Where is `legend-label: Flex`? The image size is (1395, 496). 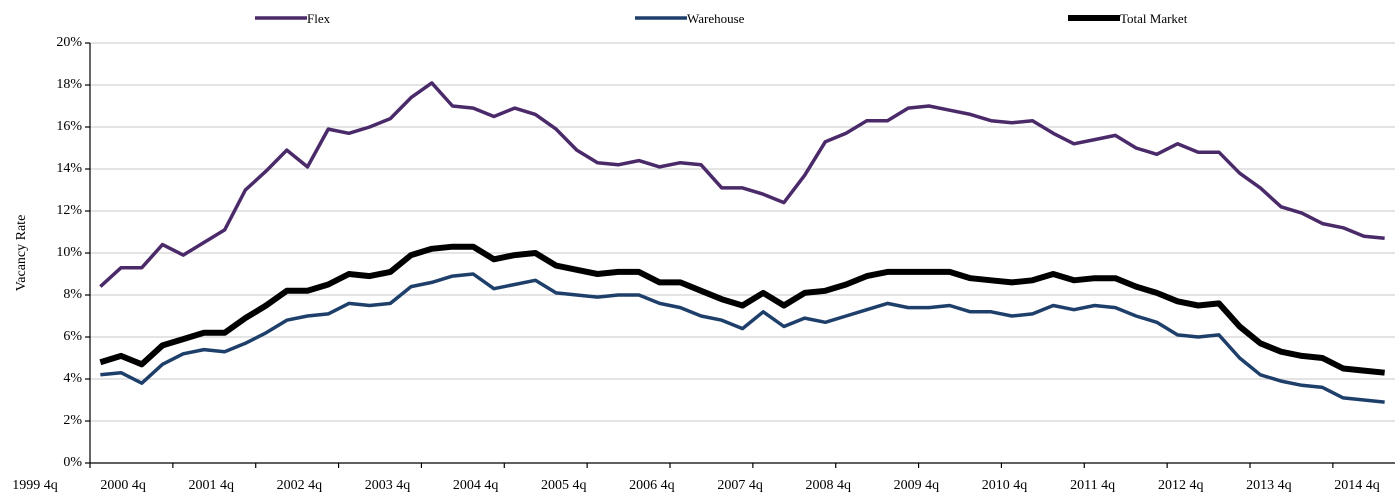 legend-label: Flex is located at coordinates (319, 18).